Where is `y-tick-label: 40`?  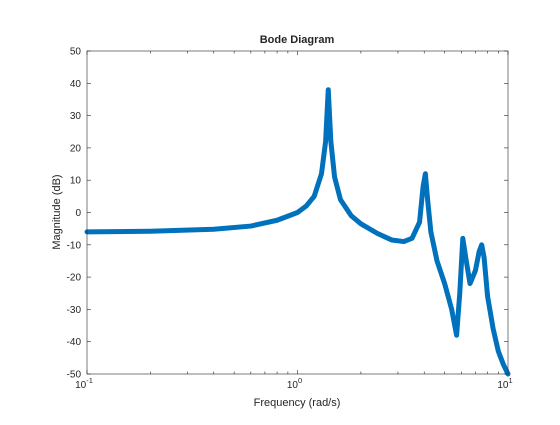
y-tick-label: 40 is located at coordinates (76, 84).